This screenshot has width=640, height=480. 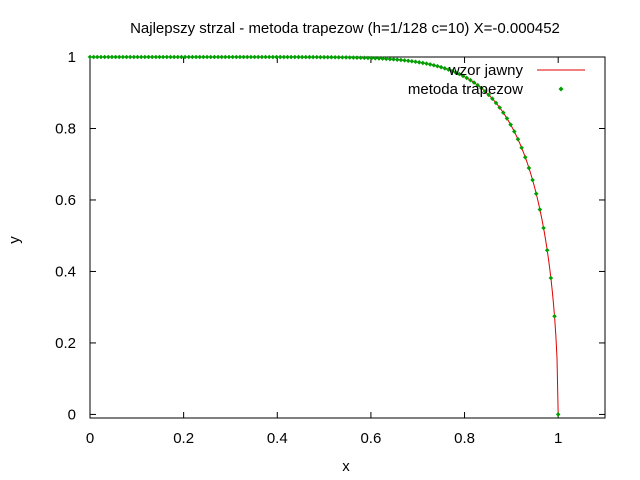 I want to click on y-tick-label: 0.6, so click(x=65, y=200).